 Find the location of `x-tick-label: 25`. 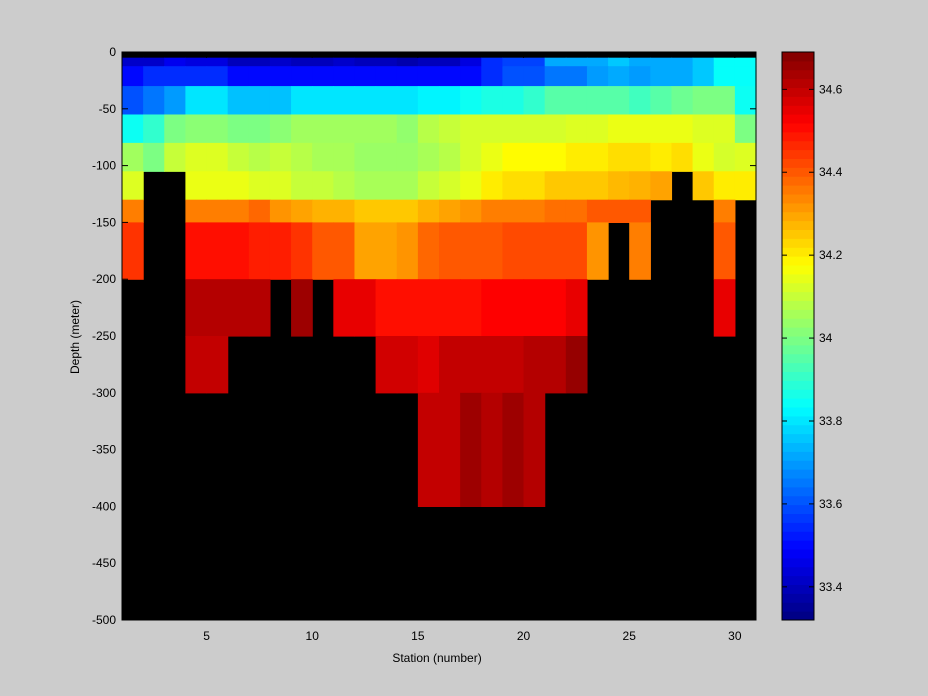

x-tick-label: 25 is located at coordinates (630, 636).